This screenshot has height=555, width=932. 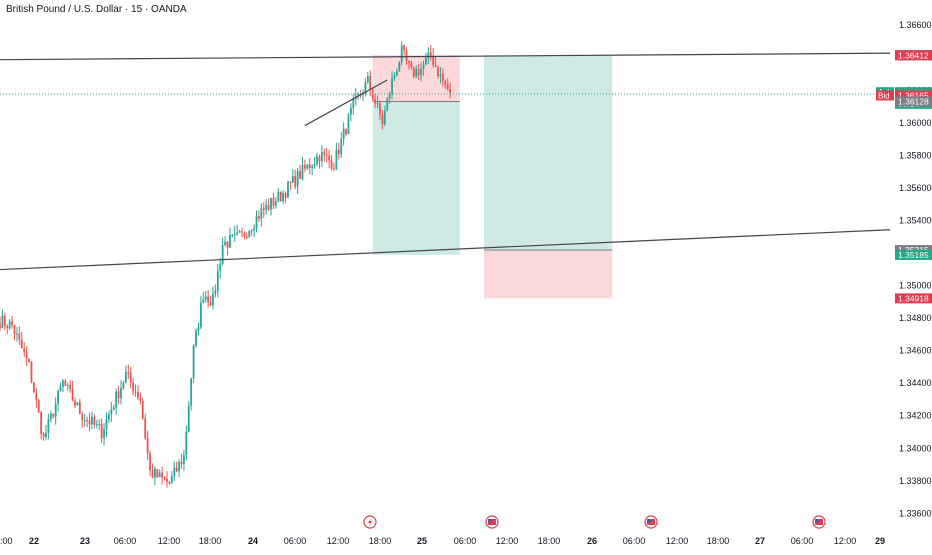 What do you see at coordinates (6, 541) in the screenshot?
I see `time-tick-label-partial: :00` at bounding box center [6, 541].